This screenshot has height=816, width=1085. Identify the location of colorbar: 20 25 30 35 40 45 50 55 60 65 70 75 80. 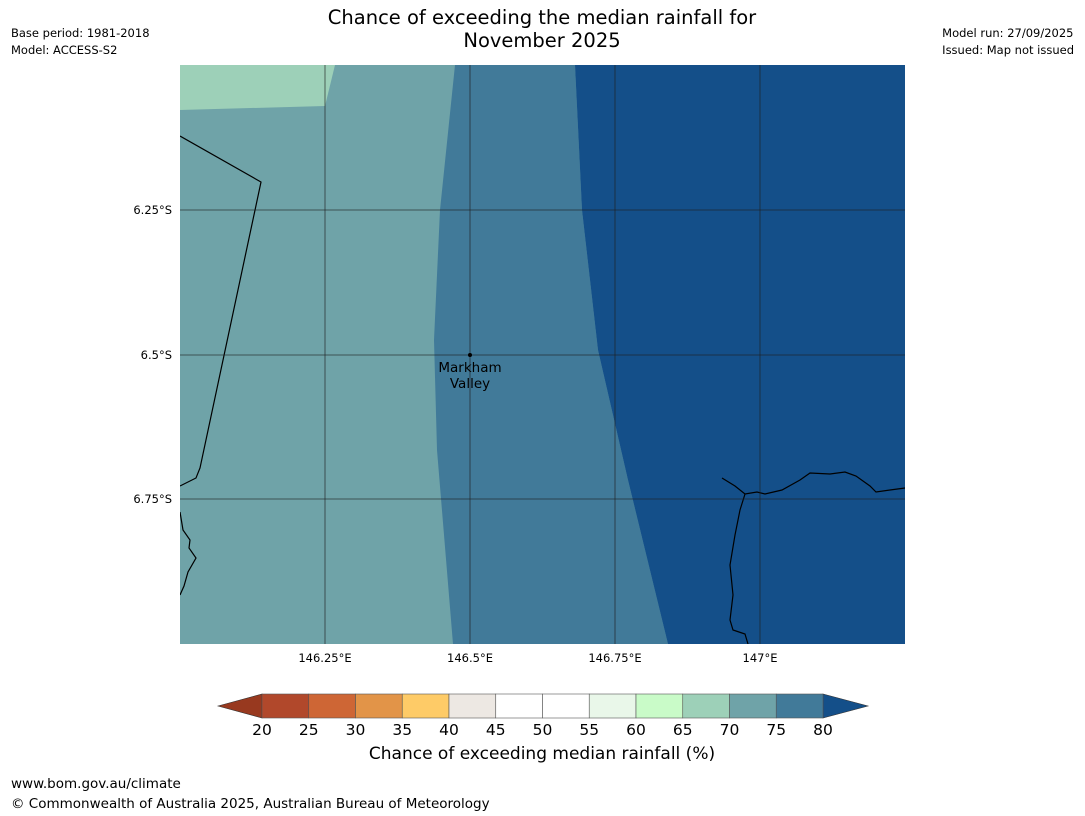
(543, 716).